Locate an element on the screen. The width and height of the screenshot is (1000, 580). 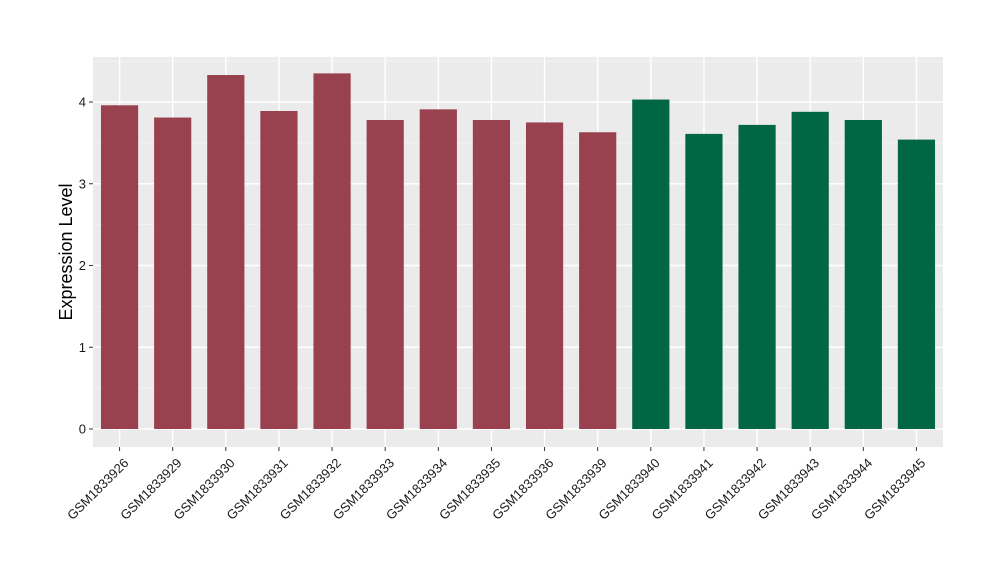
y-tick-label: 0 is located at coordinates (82, 429).